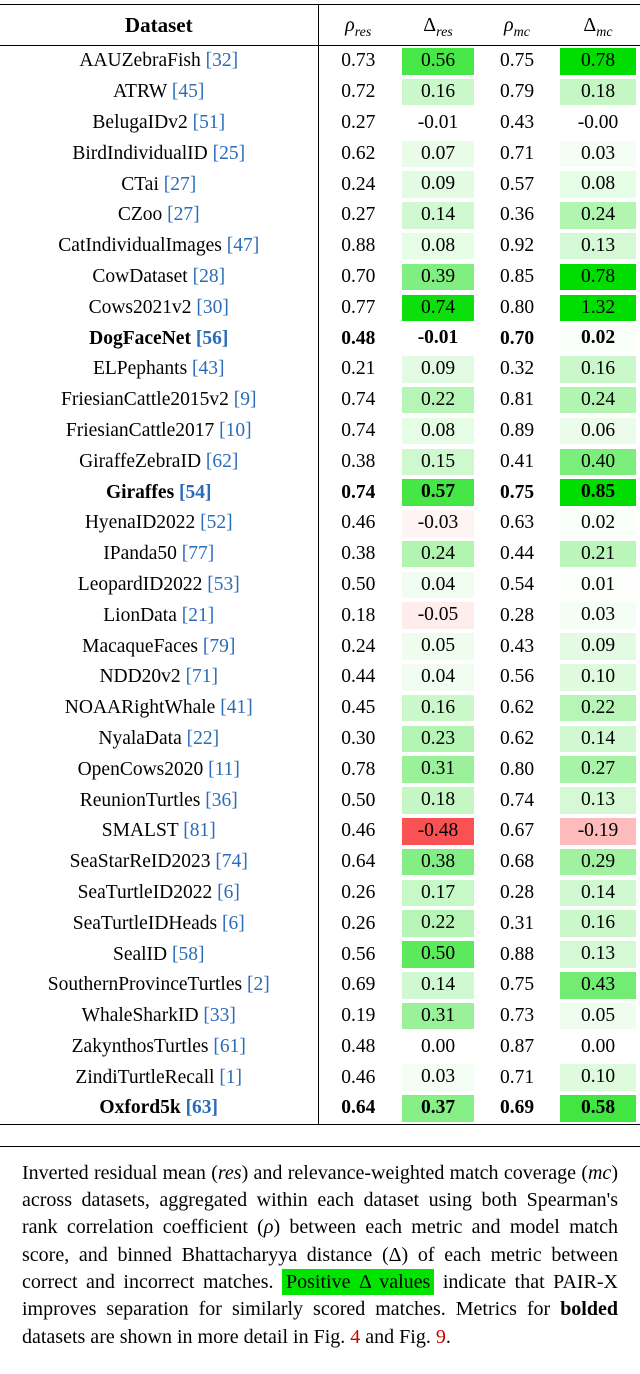 The width and height of the screenshot is (640, 1374). I want to click on citation-link: [45], so click(188, 92).